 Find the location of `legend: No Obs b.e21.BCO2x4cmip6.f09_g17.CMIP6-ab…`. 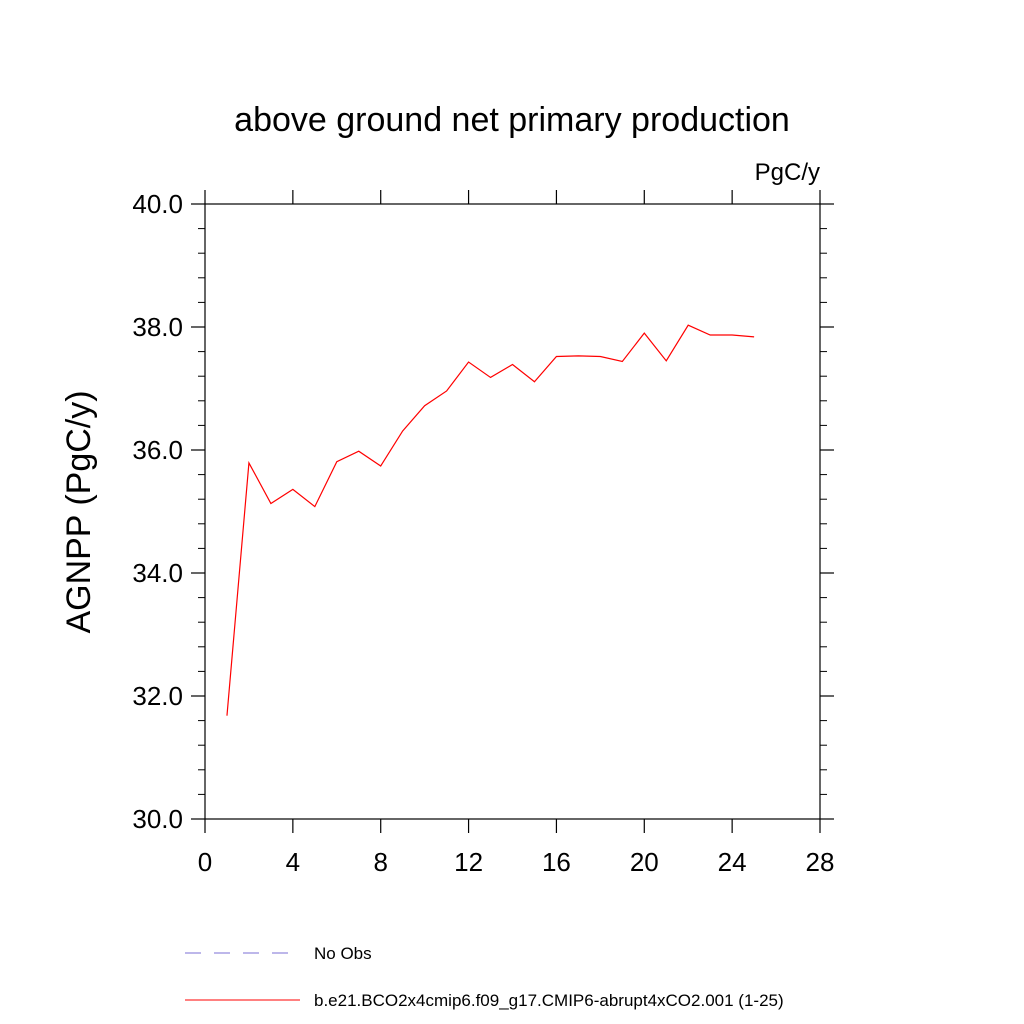

legend: No Obs b.e21.BCO2x4cmip6.f09_g17.CMIP6-ab… is located at coordinates (484, 977).